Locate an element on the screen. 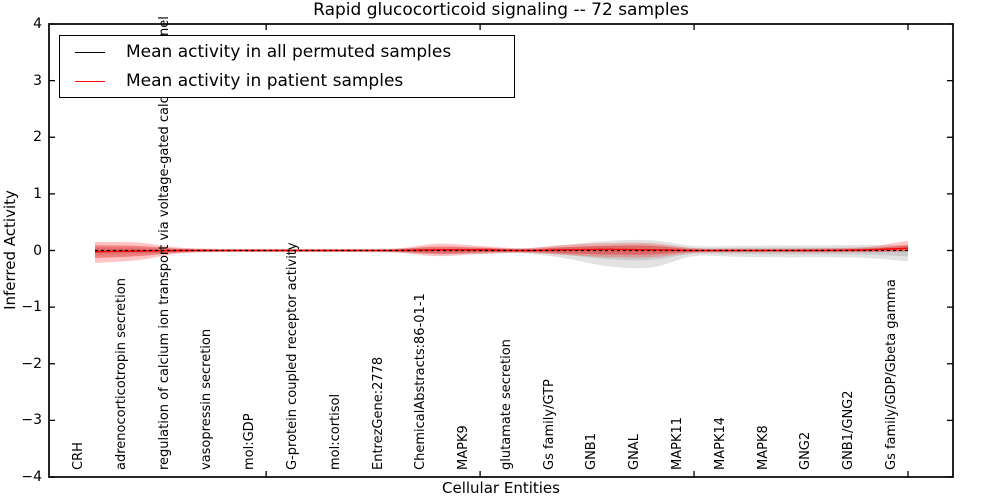 The height and width of the screenshot is (500, 1000). patient-band-inner is located at coordinates (501, 251).